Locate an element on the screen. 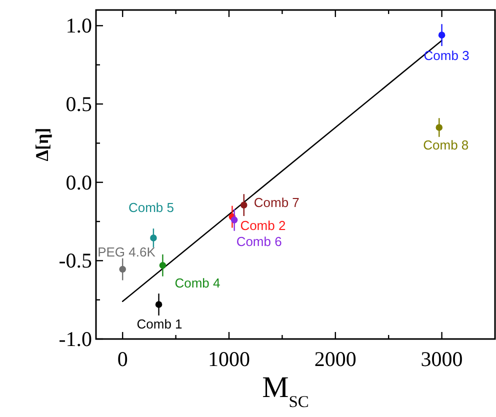 The image size is (496, 417). y-axis-title: Δ[η] is located at coordinates (42, 145).